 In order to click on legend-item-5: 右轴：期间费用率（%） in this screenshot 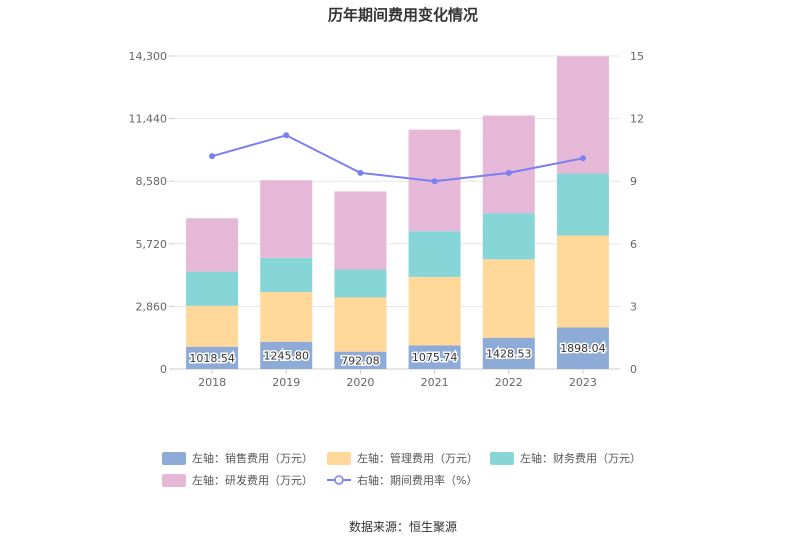, I will do `click(402, 480)`.